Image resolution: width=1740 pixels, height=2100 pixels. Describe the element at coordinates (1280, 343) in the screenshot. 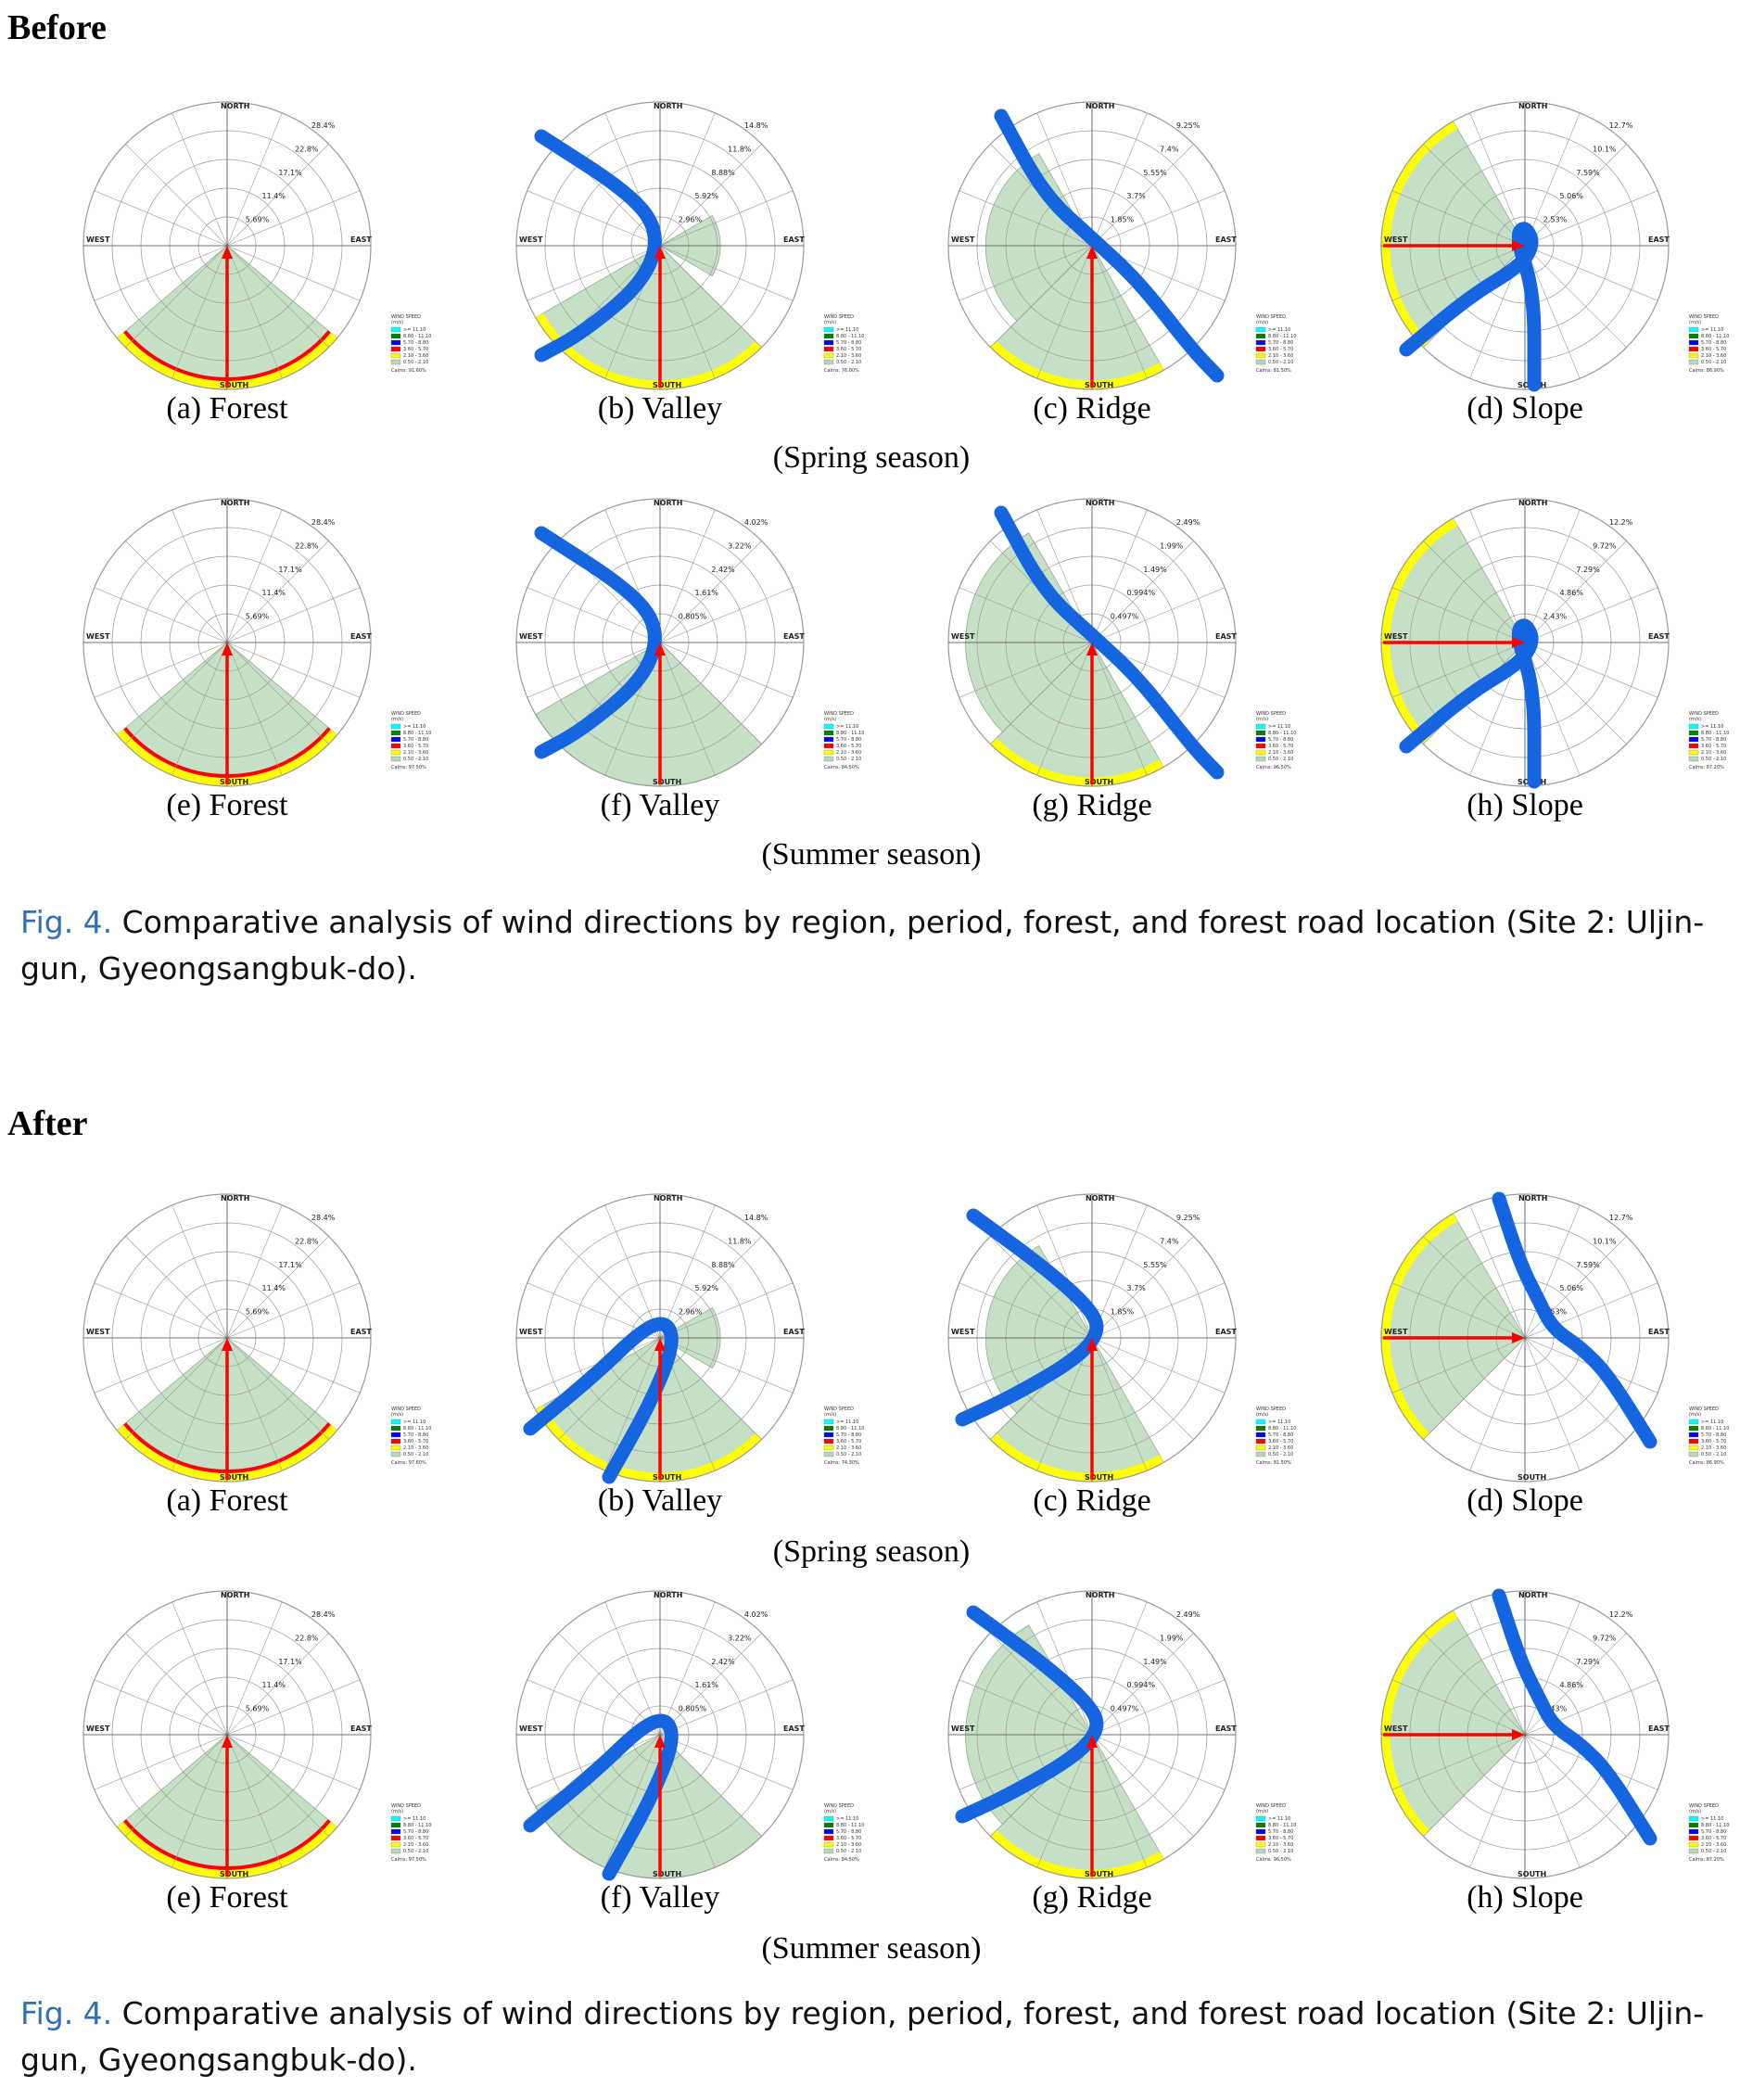

I see `legend-bin-label: 5.70 - 8.80` at that location.